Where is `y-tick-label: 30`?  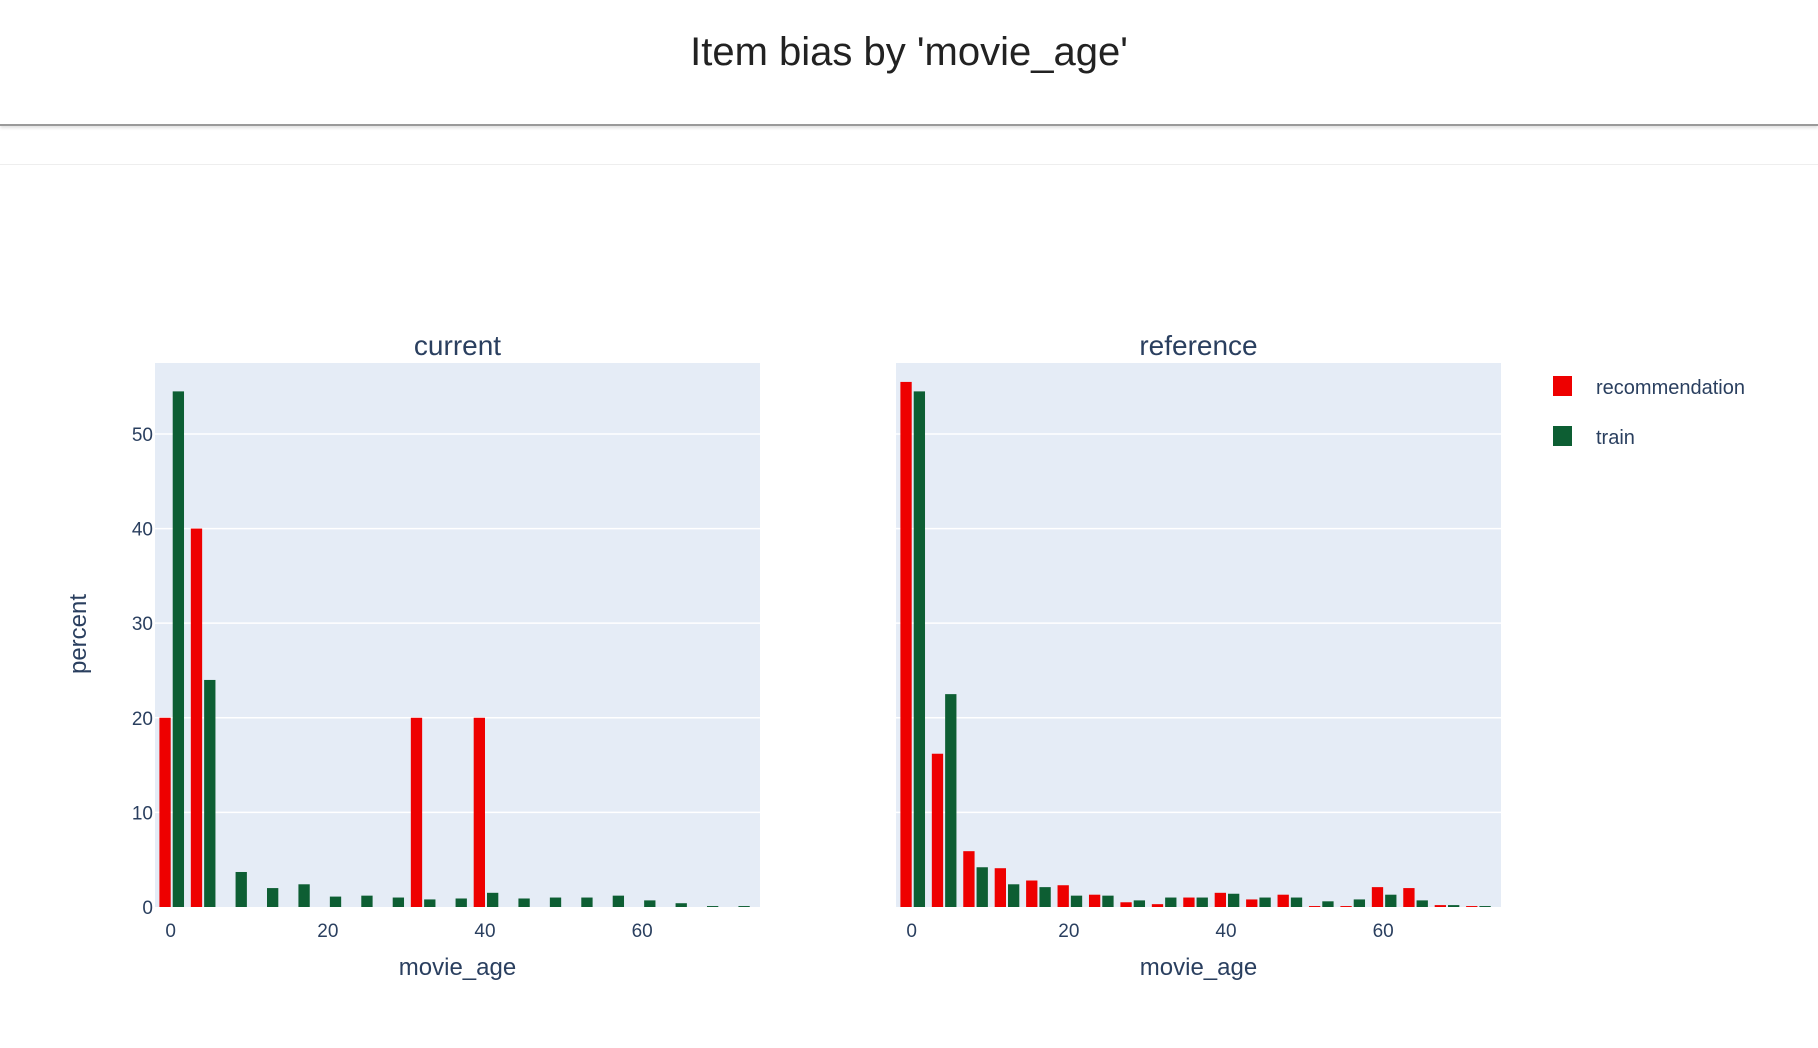
y-tick-label: 30 is located at coordinates (142, 624).